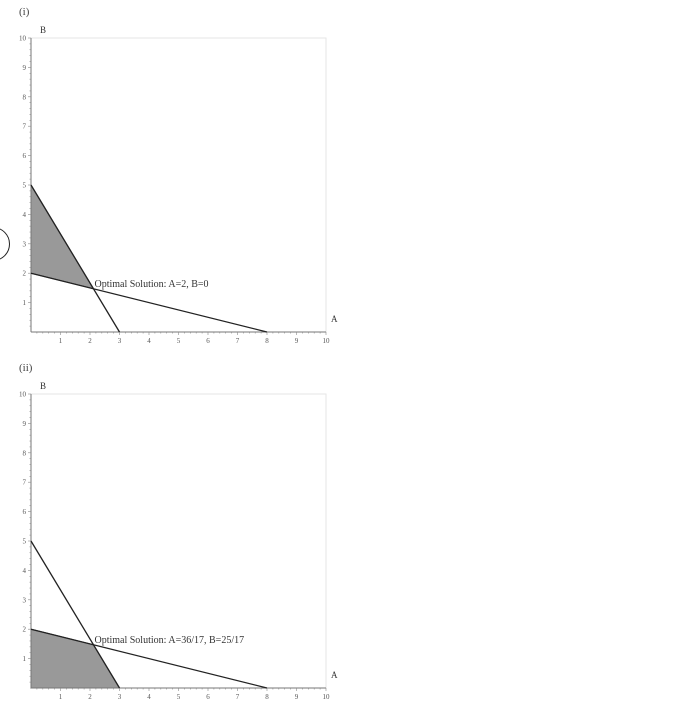 Image resolution: width=674 pixels, height=717 pixels. What do you see at coordinates (26, 368) in the screenshot?
I see `panel-label-ii: (ii)` at bounding box center [26, 368].